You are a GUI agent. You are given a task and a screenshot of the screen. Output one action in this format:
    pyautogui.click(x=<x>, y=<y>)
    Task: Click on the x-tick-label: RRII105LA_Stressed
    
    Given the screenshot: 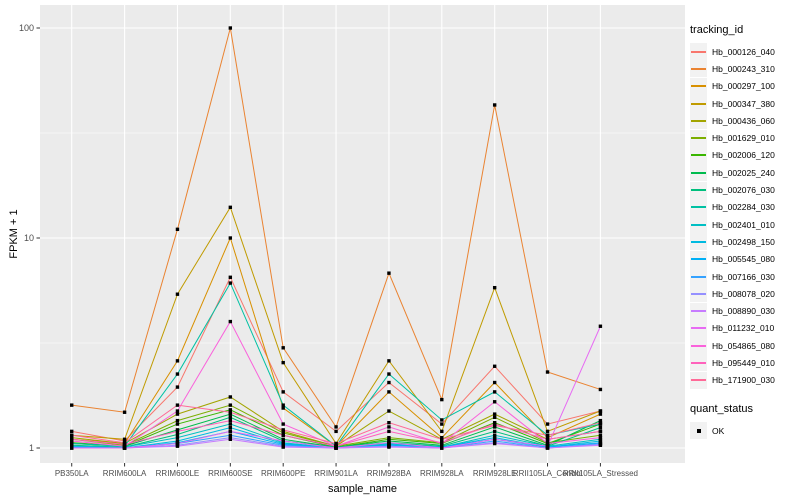 What is the action you would take?
    pyautogui.click(x=600, y=473)
    